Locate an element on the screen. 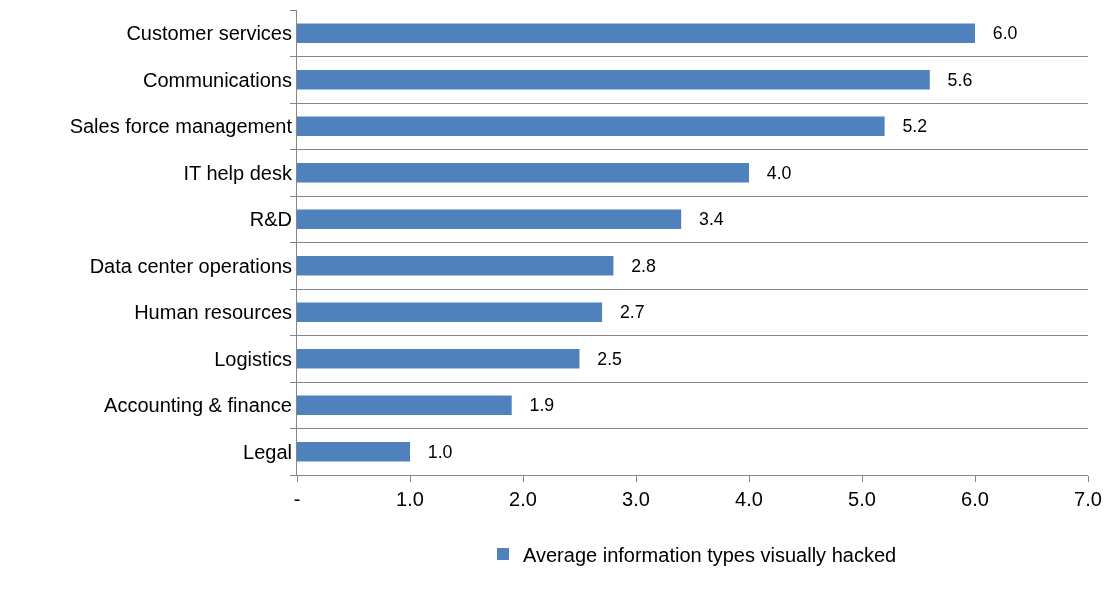 This screenshot has height=598, width=1112. x-tick-label: 6.0 is located at coordinates (975, 499).